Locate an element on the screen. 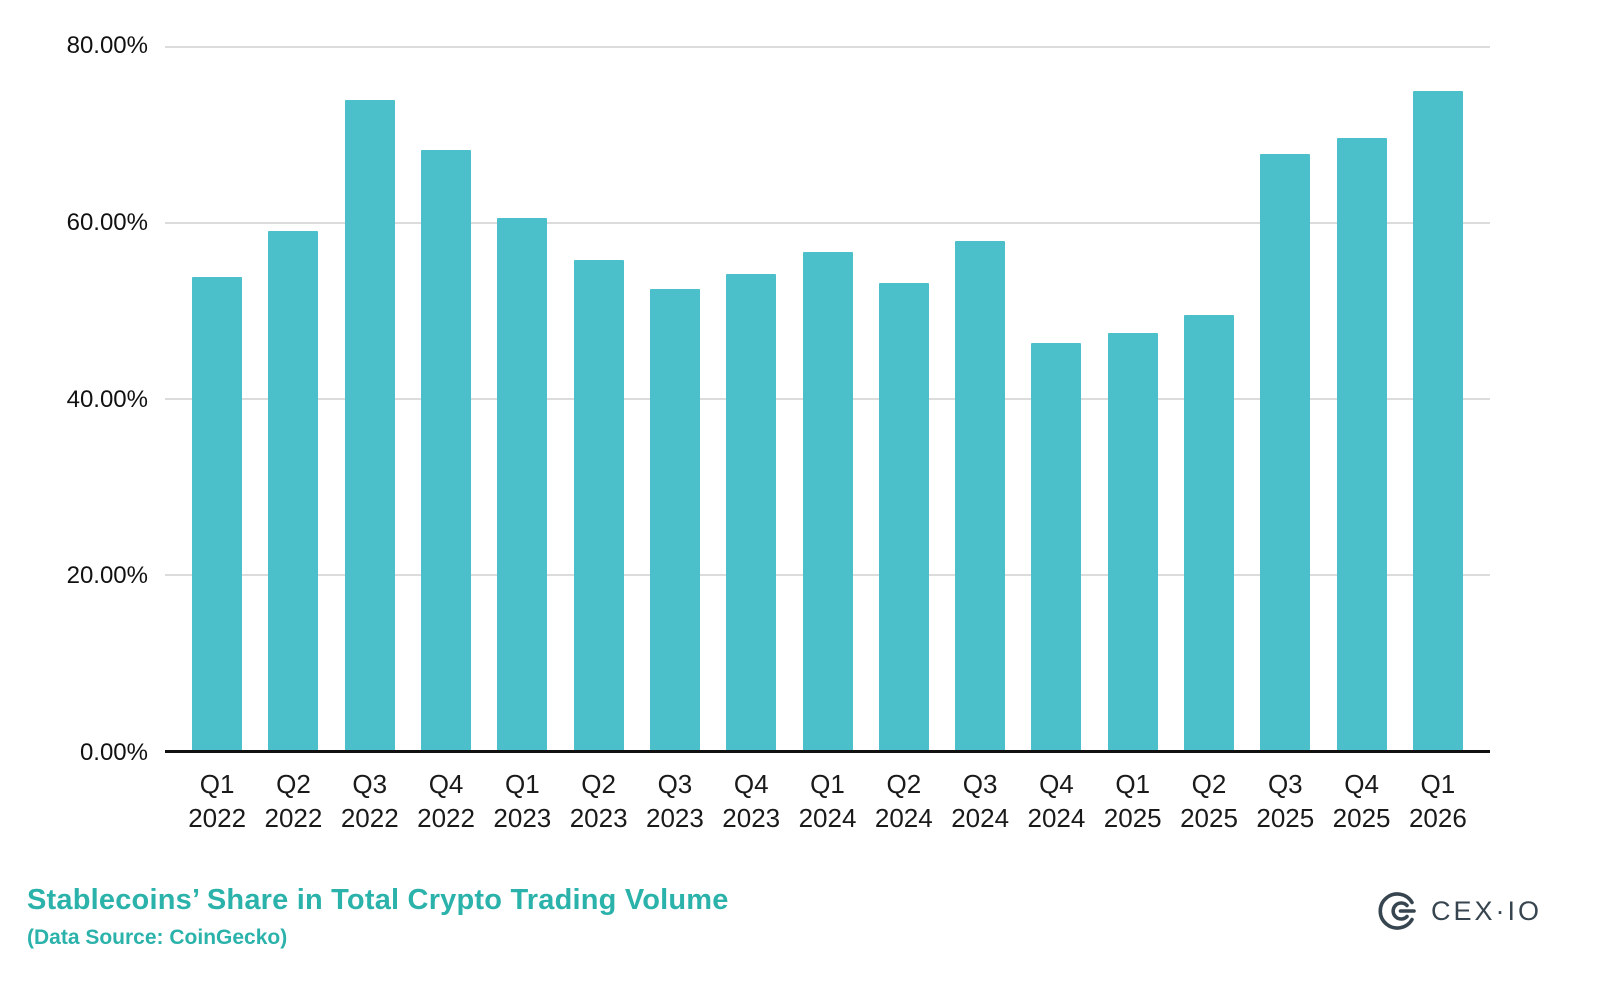  cexio-logo-text: CEX·IO is located at coordinates (1486, 910).